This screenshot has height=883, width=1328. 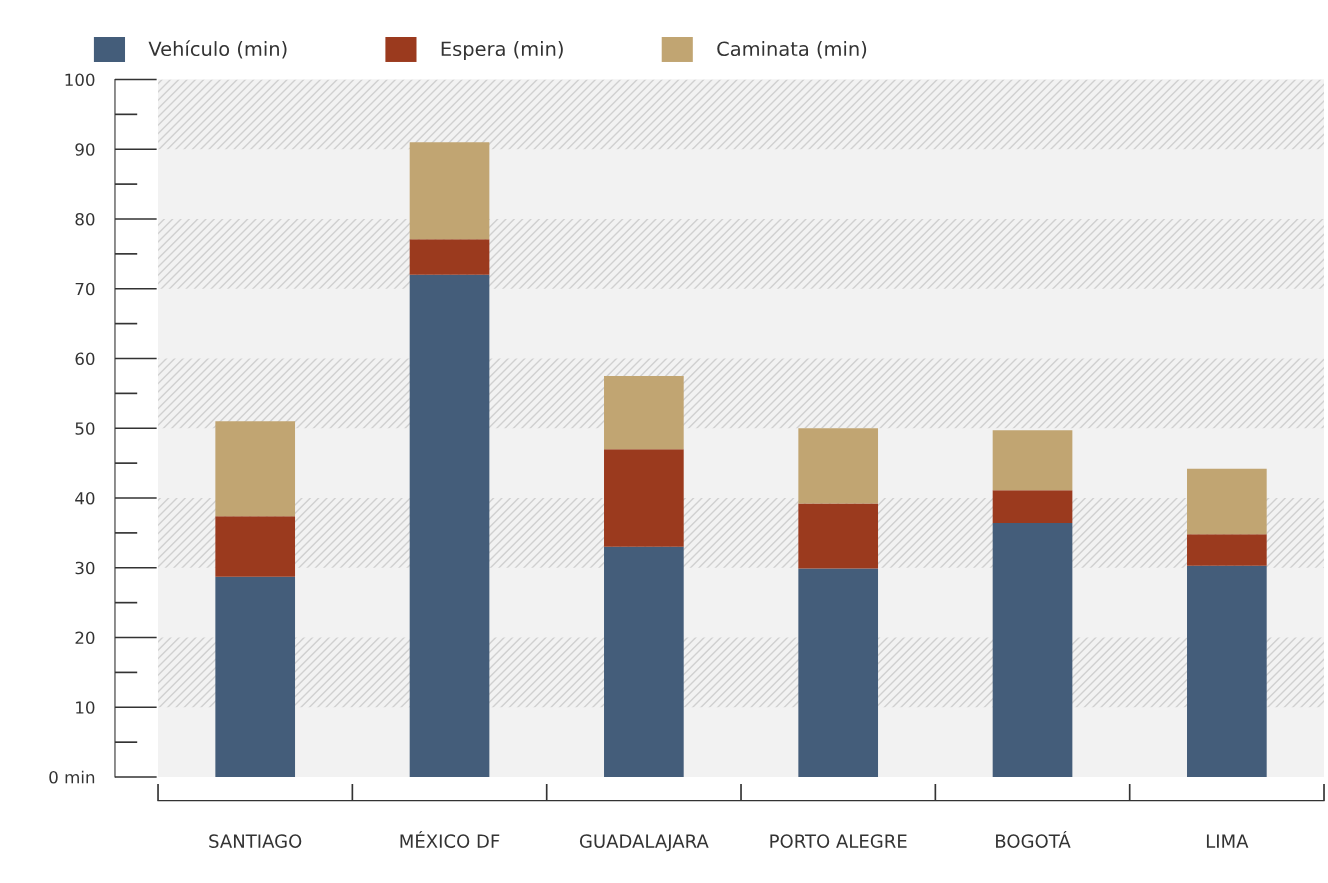 What do you see at coordinates (85, 428) in the screenshot?
I see `y-tick-label: 50` at bounding box center [85, 428].